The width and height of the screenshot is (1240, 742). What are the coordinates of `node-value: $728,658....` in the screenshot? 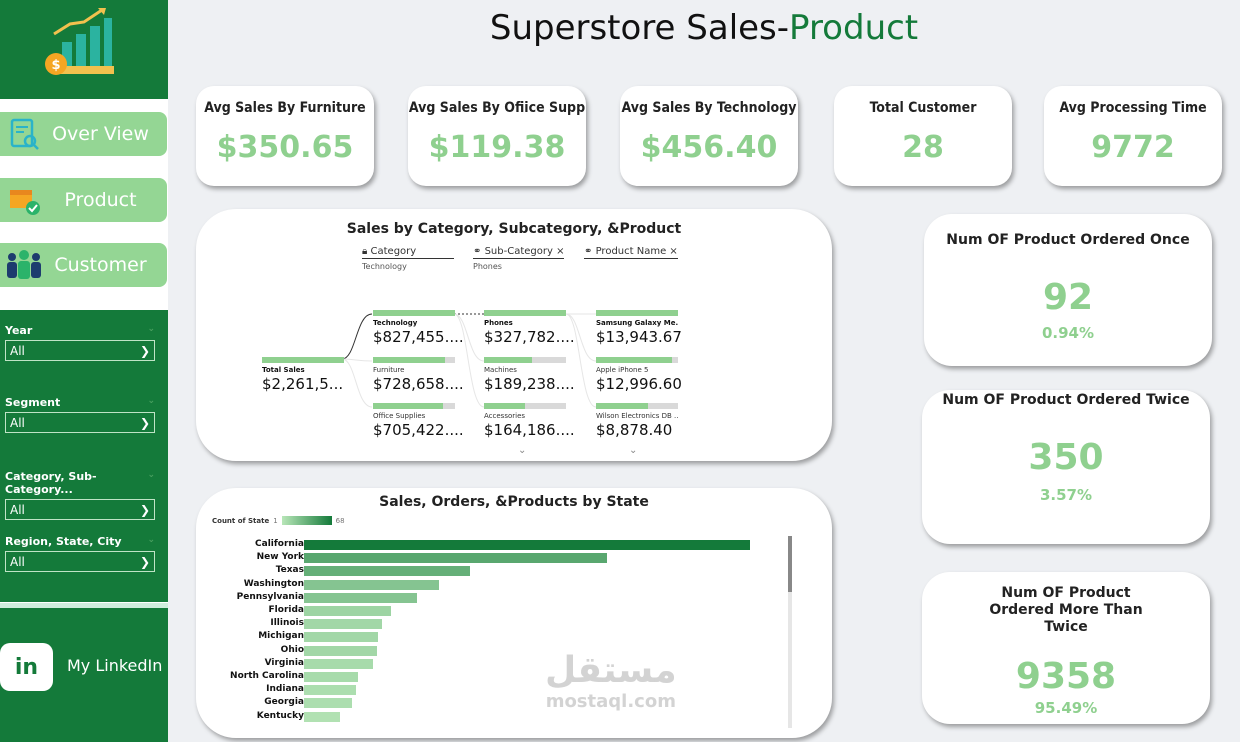 It's located at (418, 384).